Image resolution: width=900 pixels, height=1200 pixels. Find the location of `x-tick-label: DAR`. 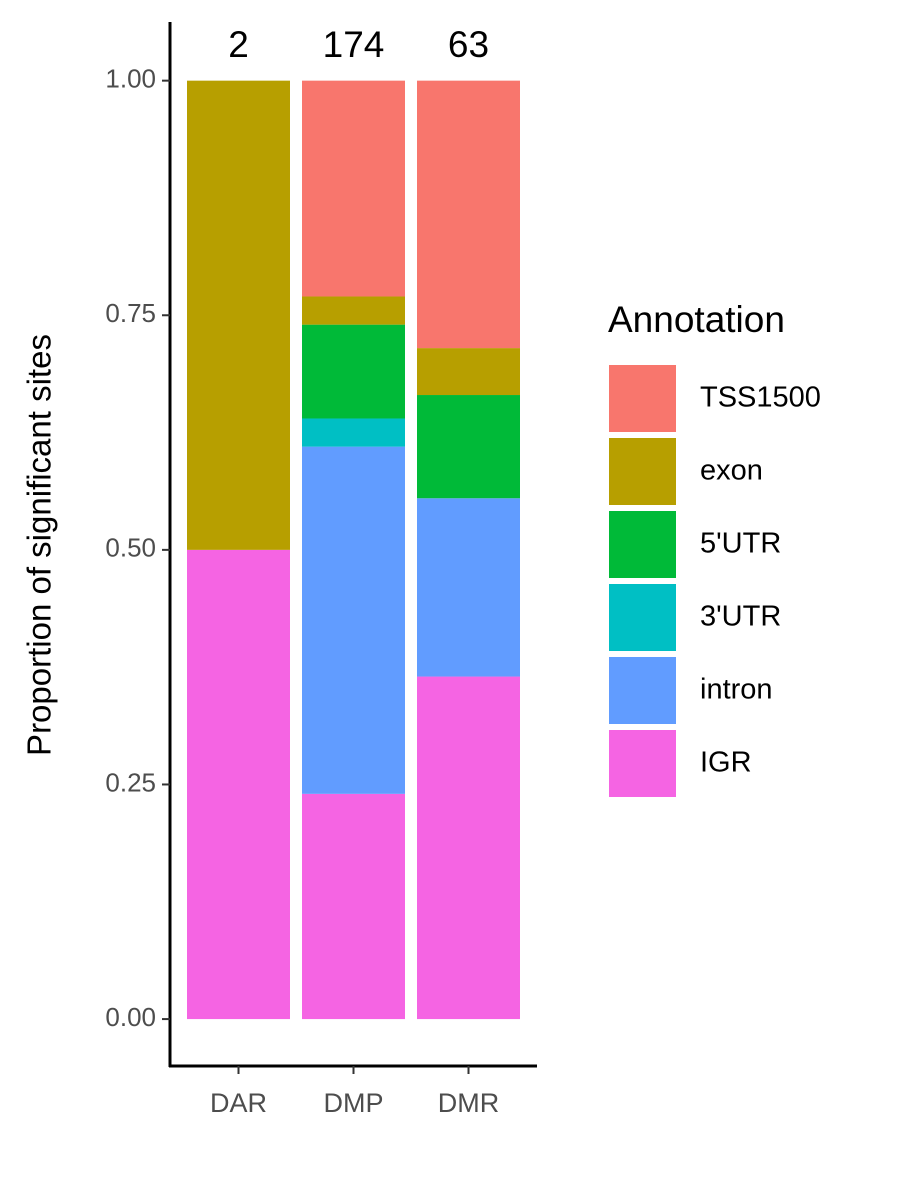

x-tick-label: DAR is located at coordinates (238, 1103).